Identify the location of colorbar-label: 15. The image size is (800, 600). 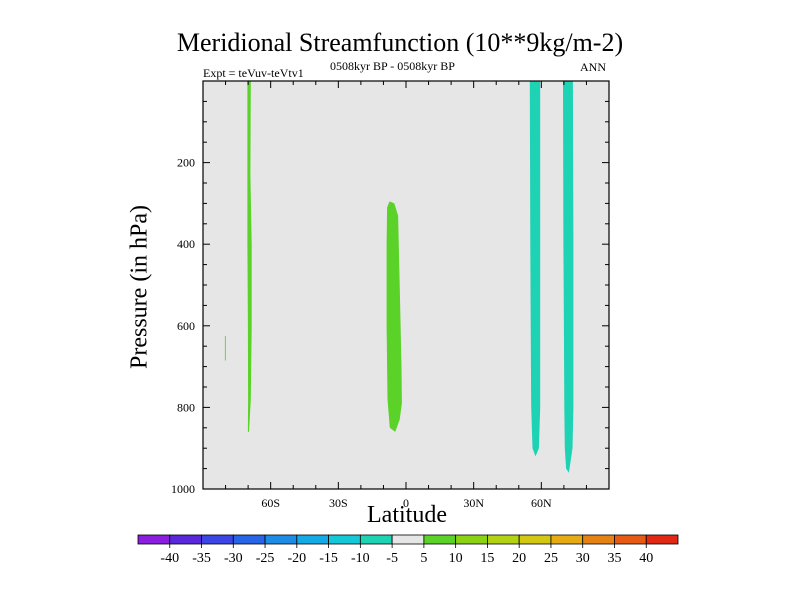
(487, 558).